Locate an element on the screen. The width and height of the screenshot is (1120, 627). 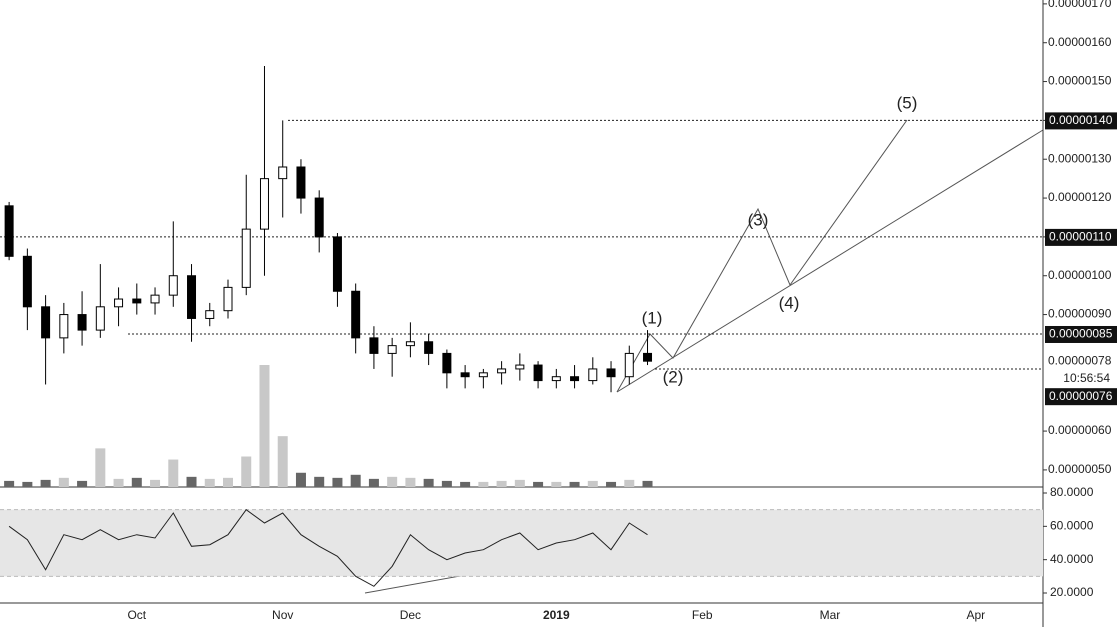
level-label: 0.00000076 is located at coordinates (1081, 396).